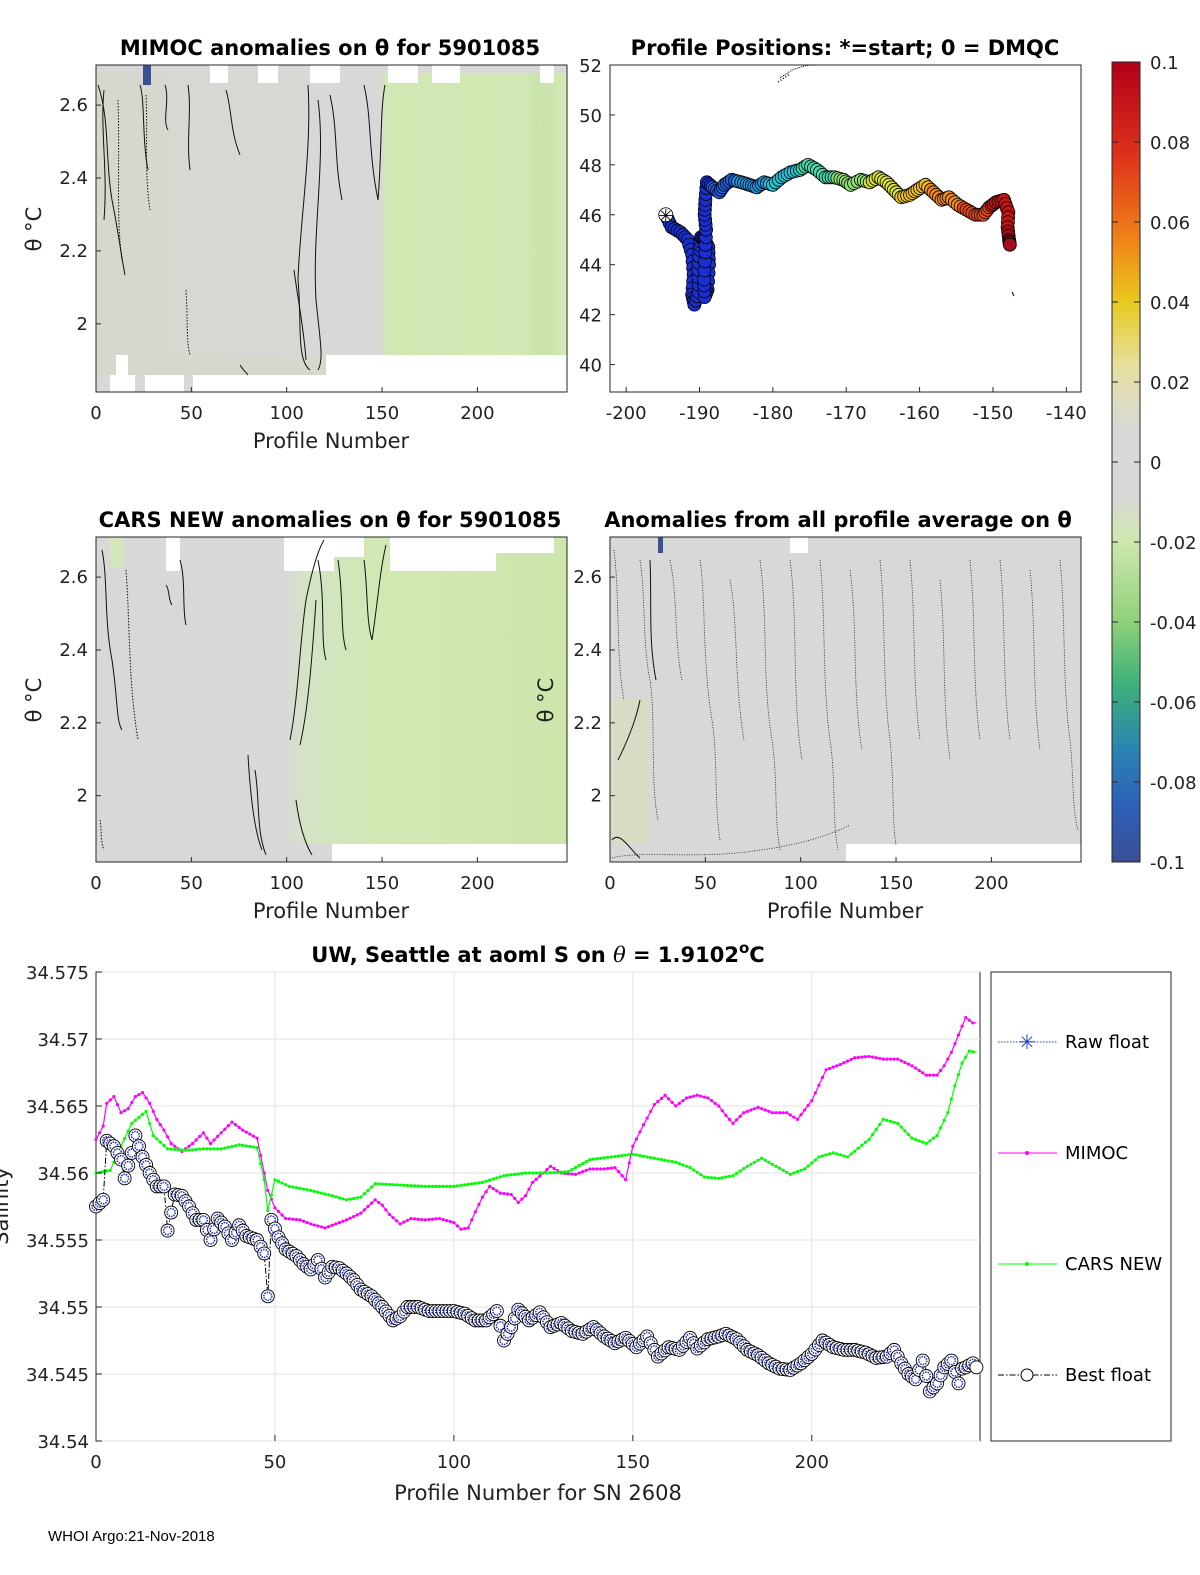 Image resolution: width=1200 pixels, height=1575 pixels. Describe the element at coordinates (1074, 1375) in the screenshot. I see `legend-best-float: Best float` at that location.